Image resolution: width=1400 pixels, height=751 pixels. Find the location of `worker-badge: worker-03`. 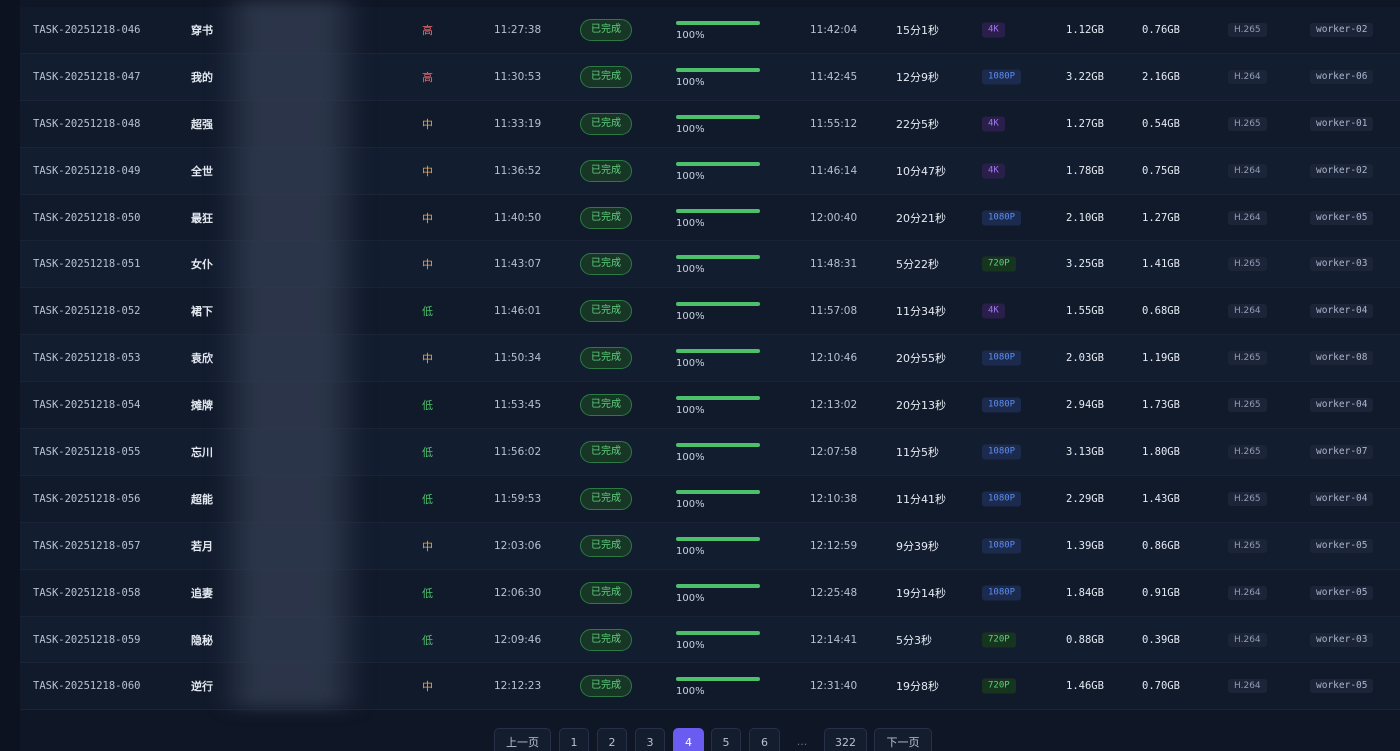

worker-badge: worker-03 is located at coordinates (1342, 264).